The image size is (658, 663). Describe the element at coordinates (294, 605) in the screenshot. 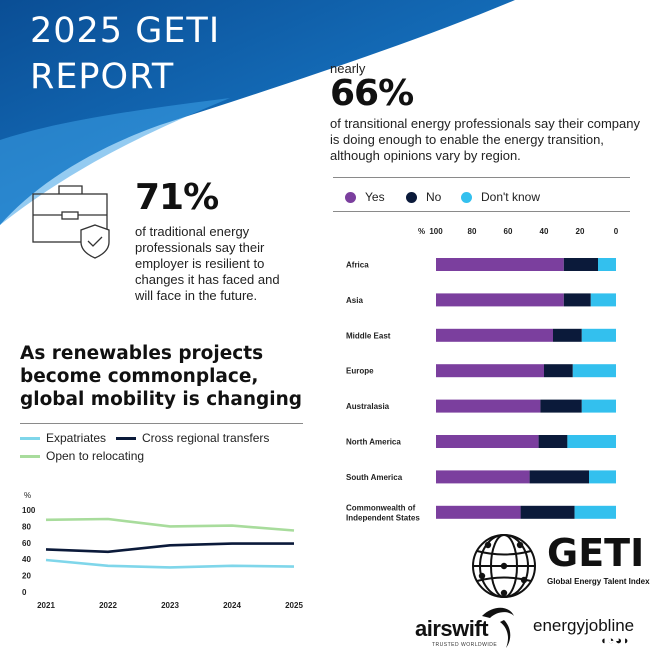

I see `x-tick-label: 2025` at that location.